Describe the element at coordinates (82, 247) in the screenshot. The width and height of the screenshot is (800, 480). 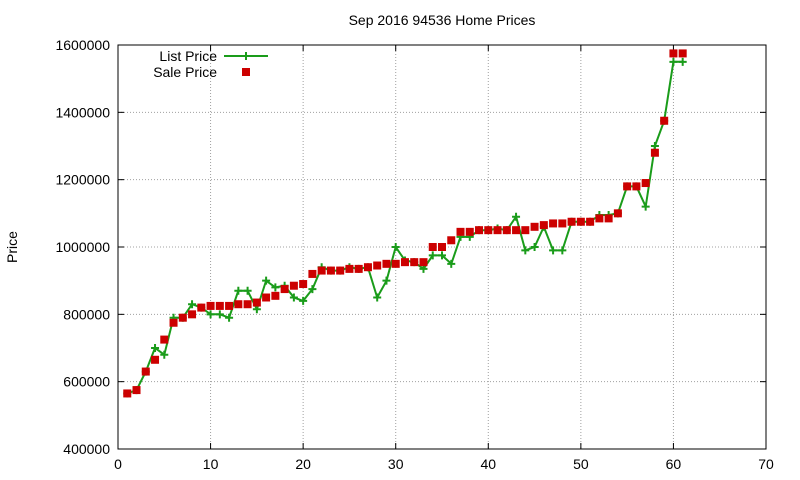
I see `y-tick-label: 1000000` at that location.